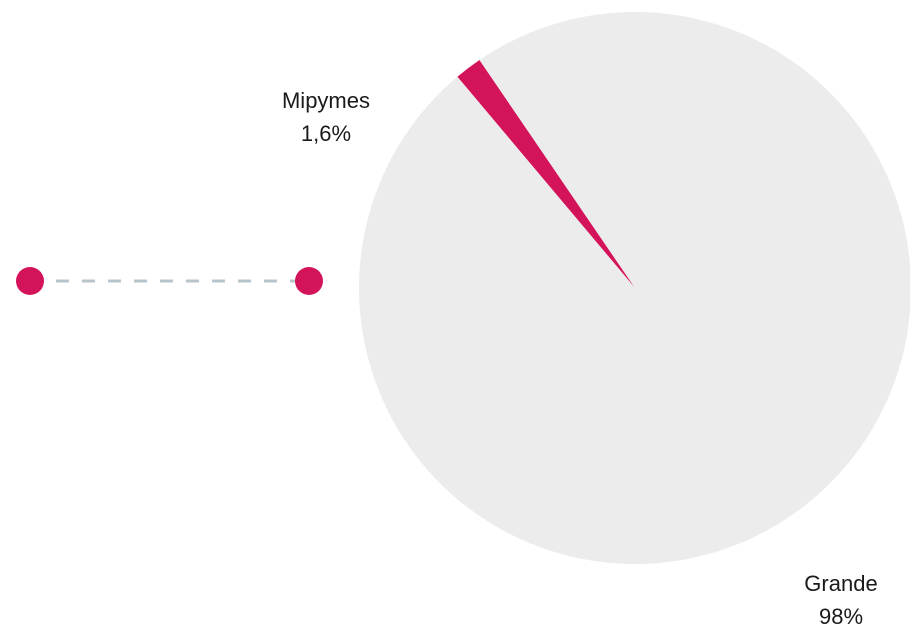 Image resolution: width=910 pixels, height=629 pixels. What do you see at coordinates (546, 173) in the screenshot?
I see `pie-slice-mipymes` at bounding box center [546, 173].